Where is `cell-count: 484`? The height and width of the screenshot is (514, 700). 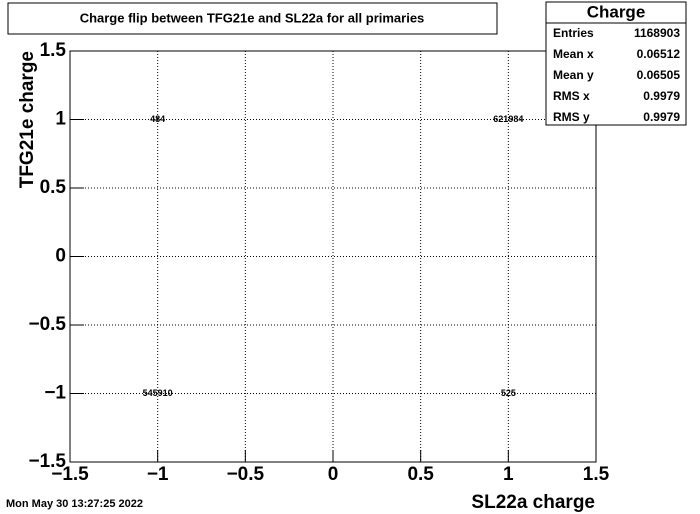 cell-count: 484 is located at coordinates (157, 119).